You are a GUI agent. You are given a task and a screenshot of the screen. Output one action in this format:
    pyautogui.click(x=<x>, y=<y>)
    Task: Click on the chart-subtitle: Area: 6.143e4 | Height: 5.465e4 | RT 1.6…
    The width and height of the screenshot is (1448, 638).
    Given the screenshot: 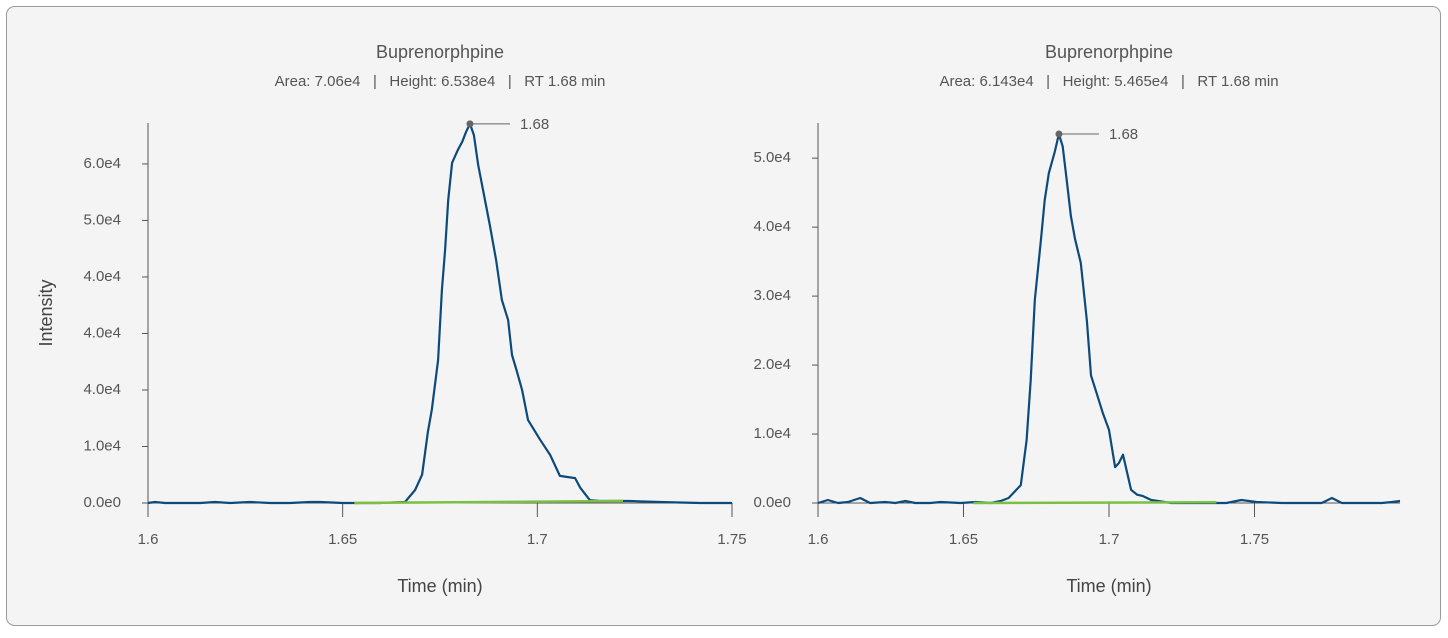 What is the action you would take?
    pyautogui.click(x=1108, y=81)
    